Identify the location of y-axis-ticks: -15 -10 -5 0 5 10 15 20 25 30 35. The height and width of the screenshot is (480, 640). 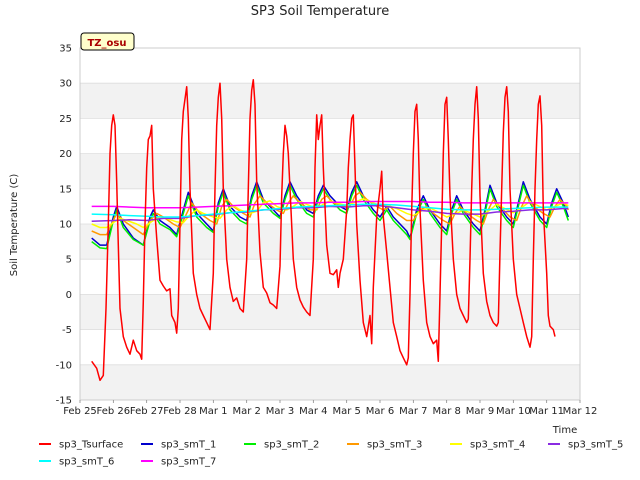
(64, 225).